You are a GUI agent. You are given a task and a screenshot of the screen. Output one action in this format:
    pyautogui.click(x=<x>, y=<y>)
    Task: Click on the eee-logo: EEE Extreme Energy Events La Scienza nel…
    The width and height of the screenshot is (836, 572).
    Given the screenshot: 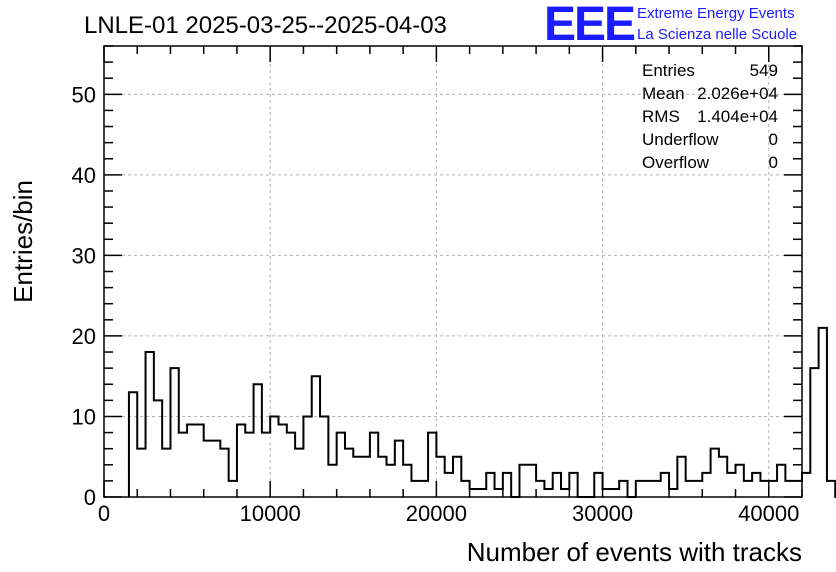 What is the action you would take?
    pyautogui.click(x=670, y=25)
    